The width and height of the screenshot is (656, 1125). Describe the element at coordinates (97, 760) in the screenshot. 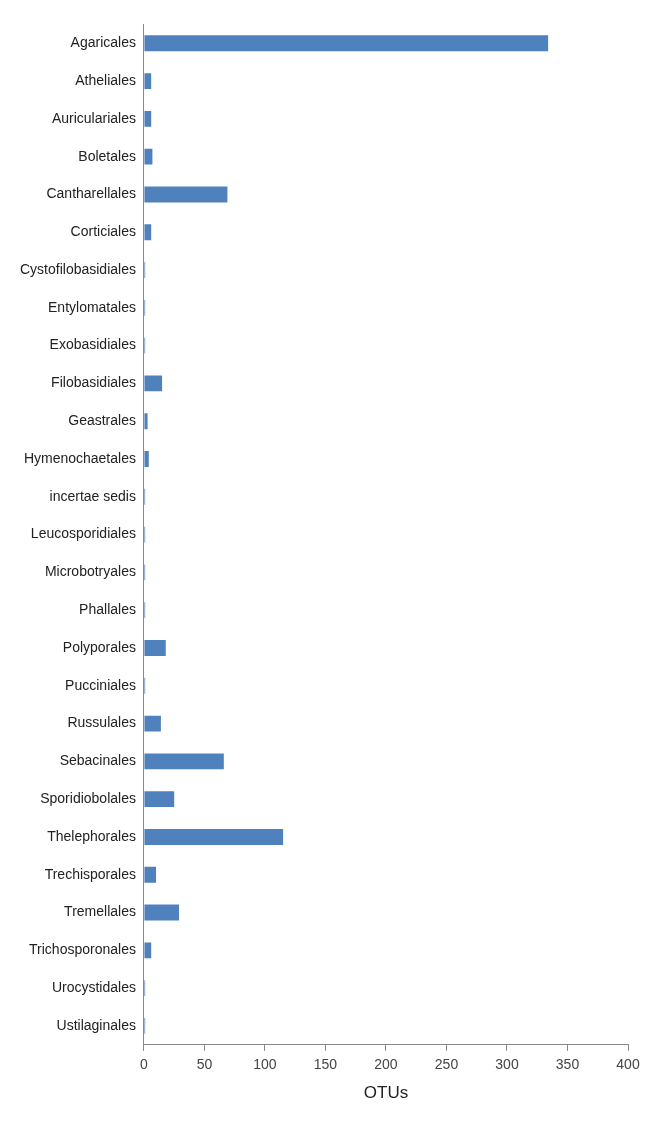

I see `y-tick-label: Sebacinales` at that location.